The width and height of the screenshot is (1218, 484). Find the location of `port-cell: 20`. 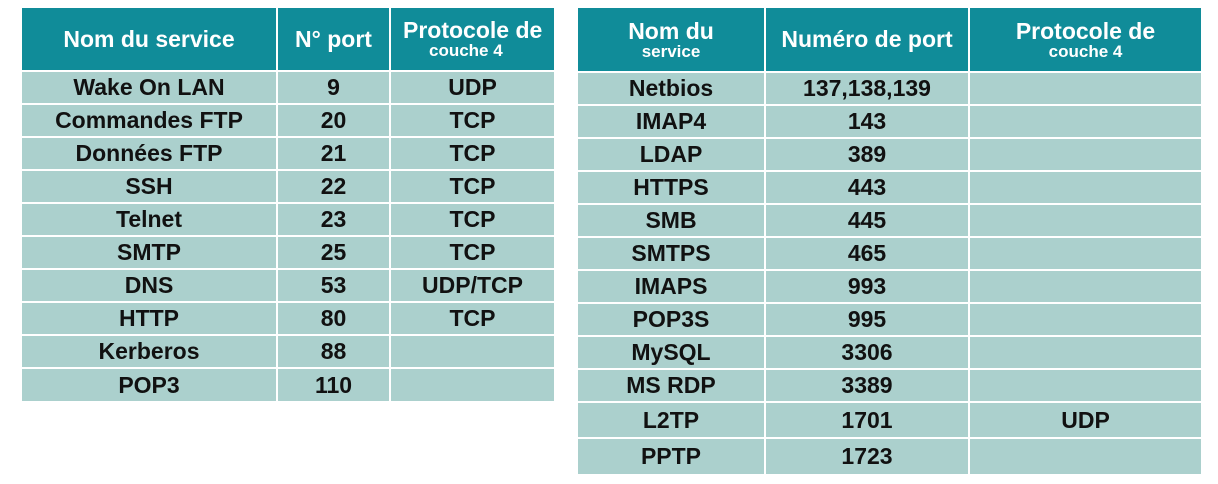

port-cell: 20 is located at coordinates (334, 120).